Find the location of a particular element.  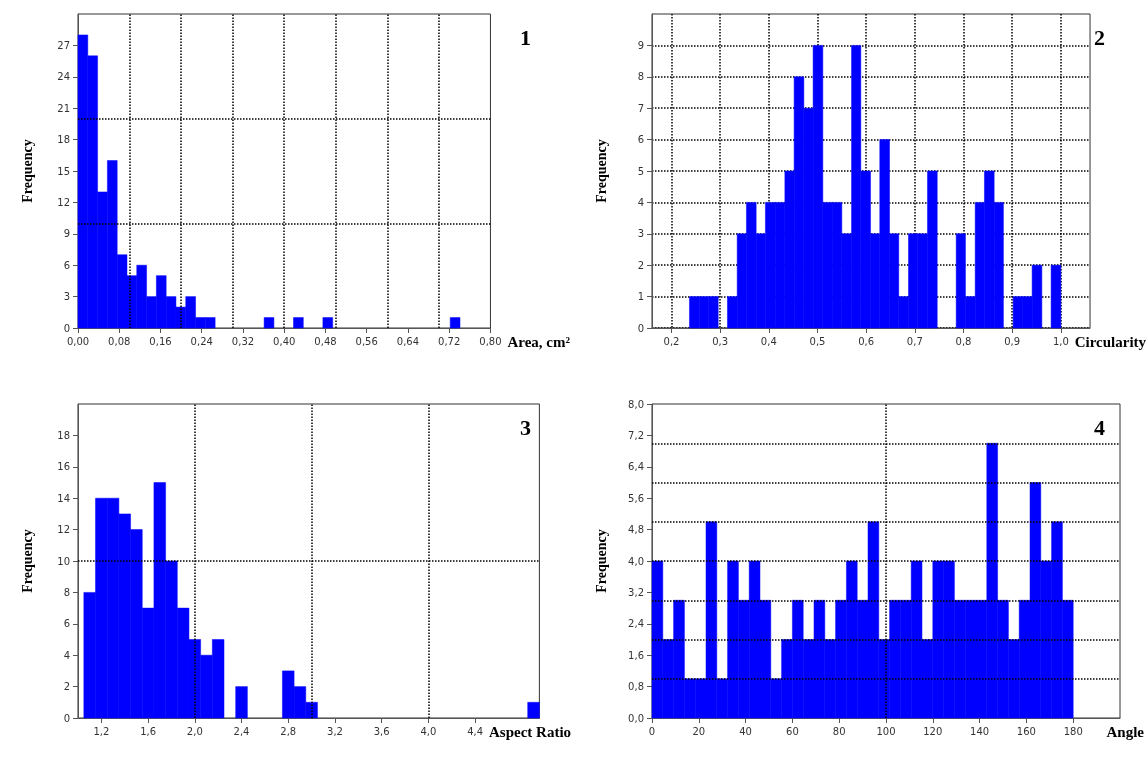

x-tick-label: 0,64 is located at coordinates (408, 341).